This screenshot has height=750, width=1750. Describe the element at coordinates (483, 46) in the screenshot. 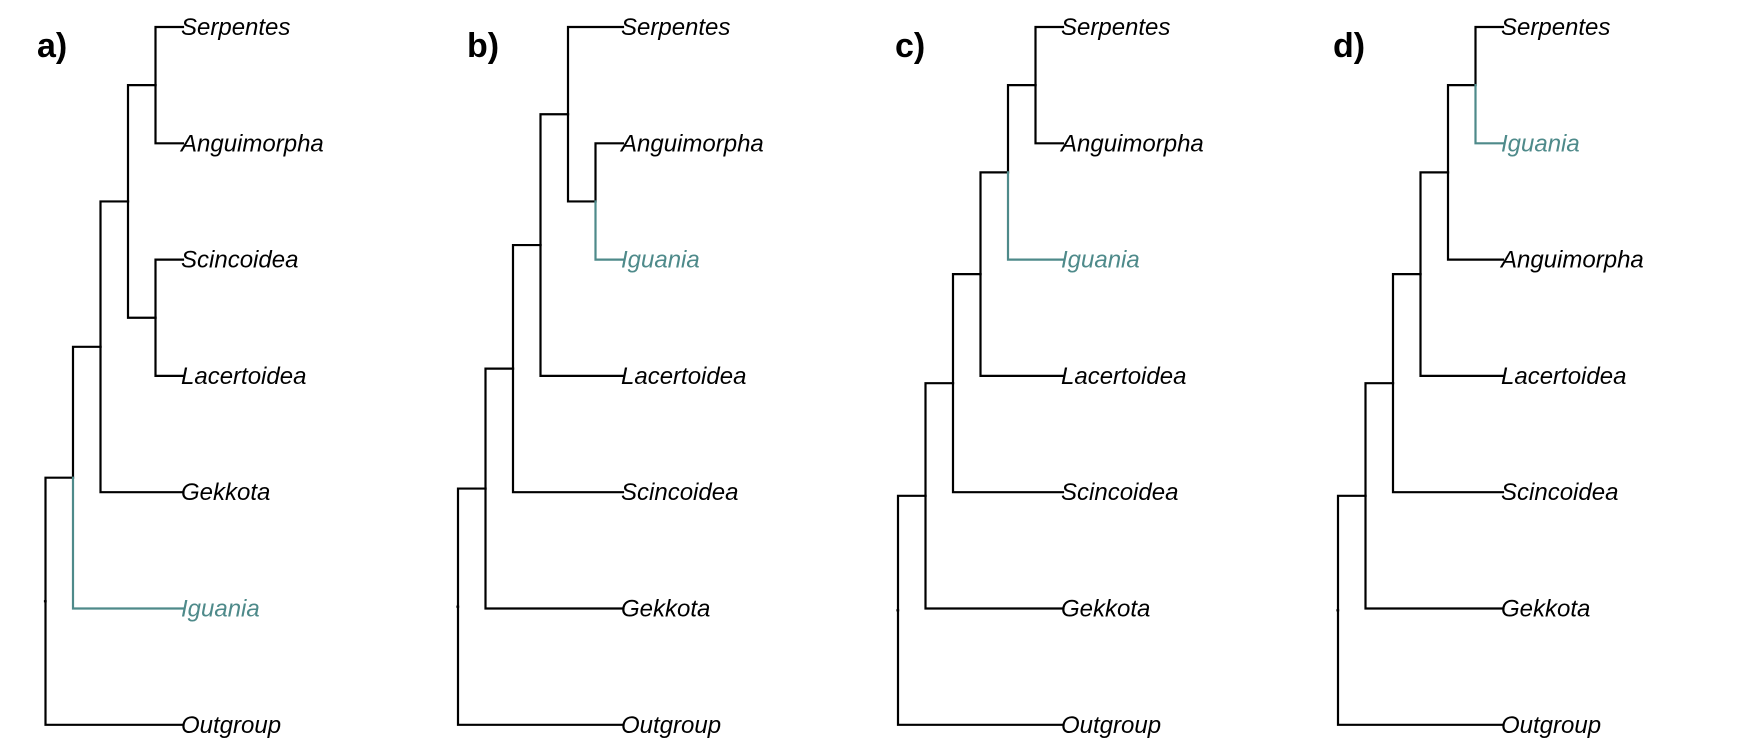

I see `panel-label-b: b)` at that location.